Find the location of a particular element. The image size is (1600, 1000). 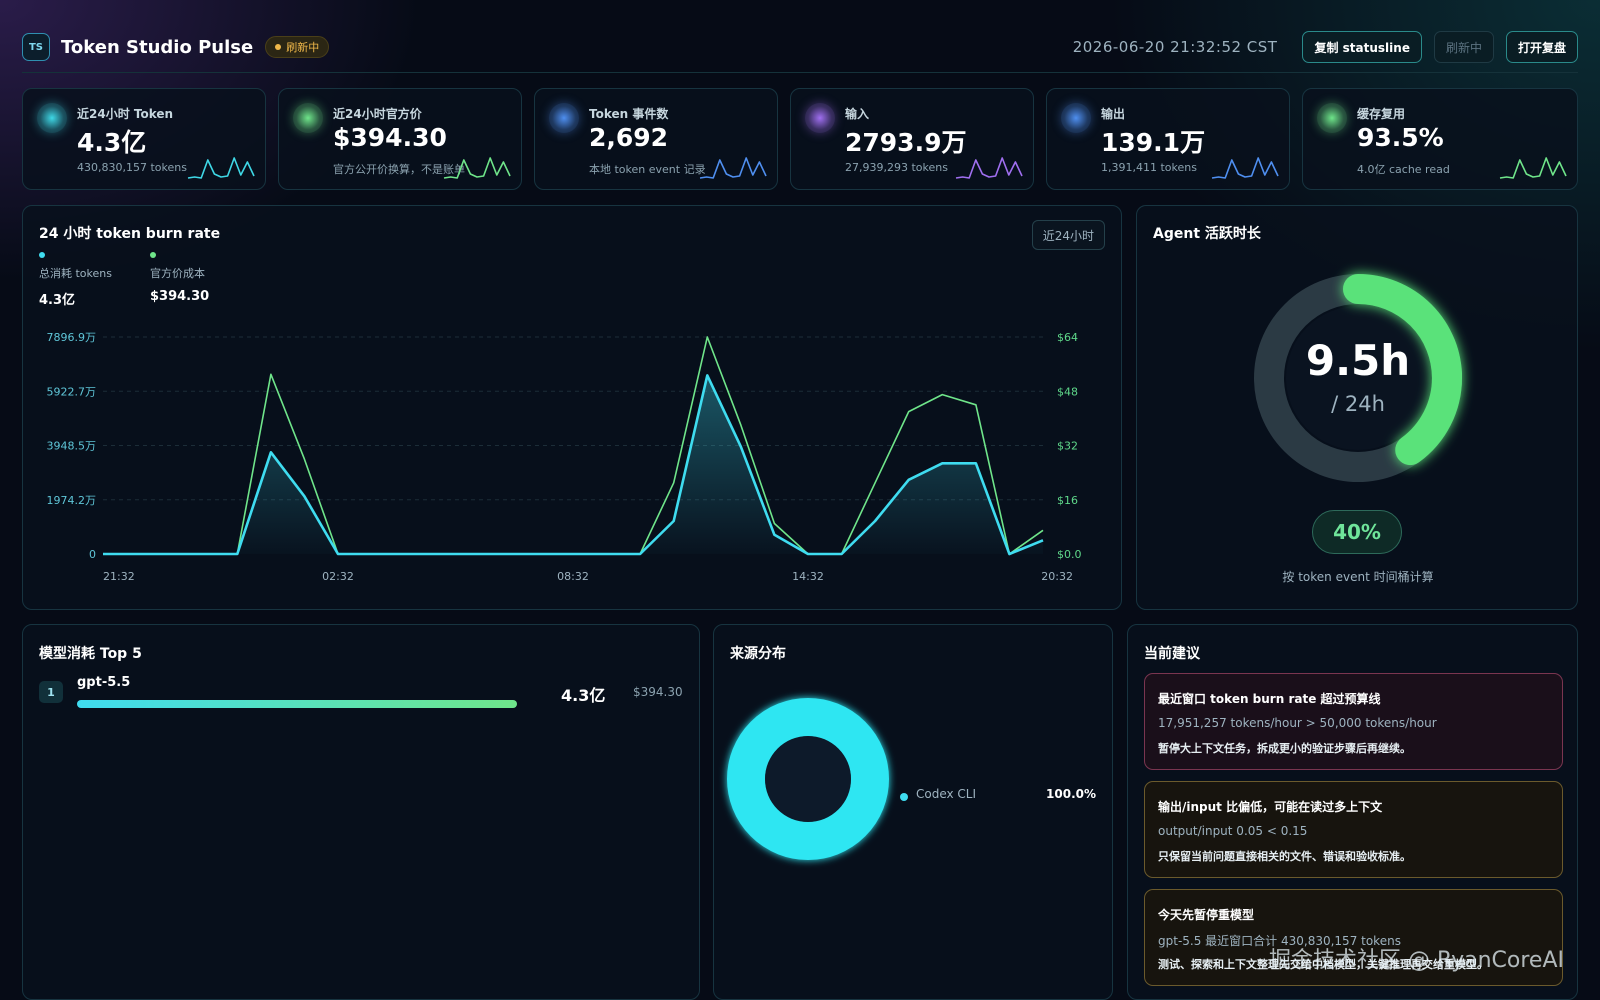

source-donut-chart is located at coordinates (808, 779).